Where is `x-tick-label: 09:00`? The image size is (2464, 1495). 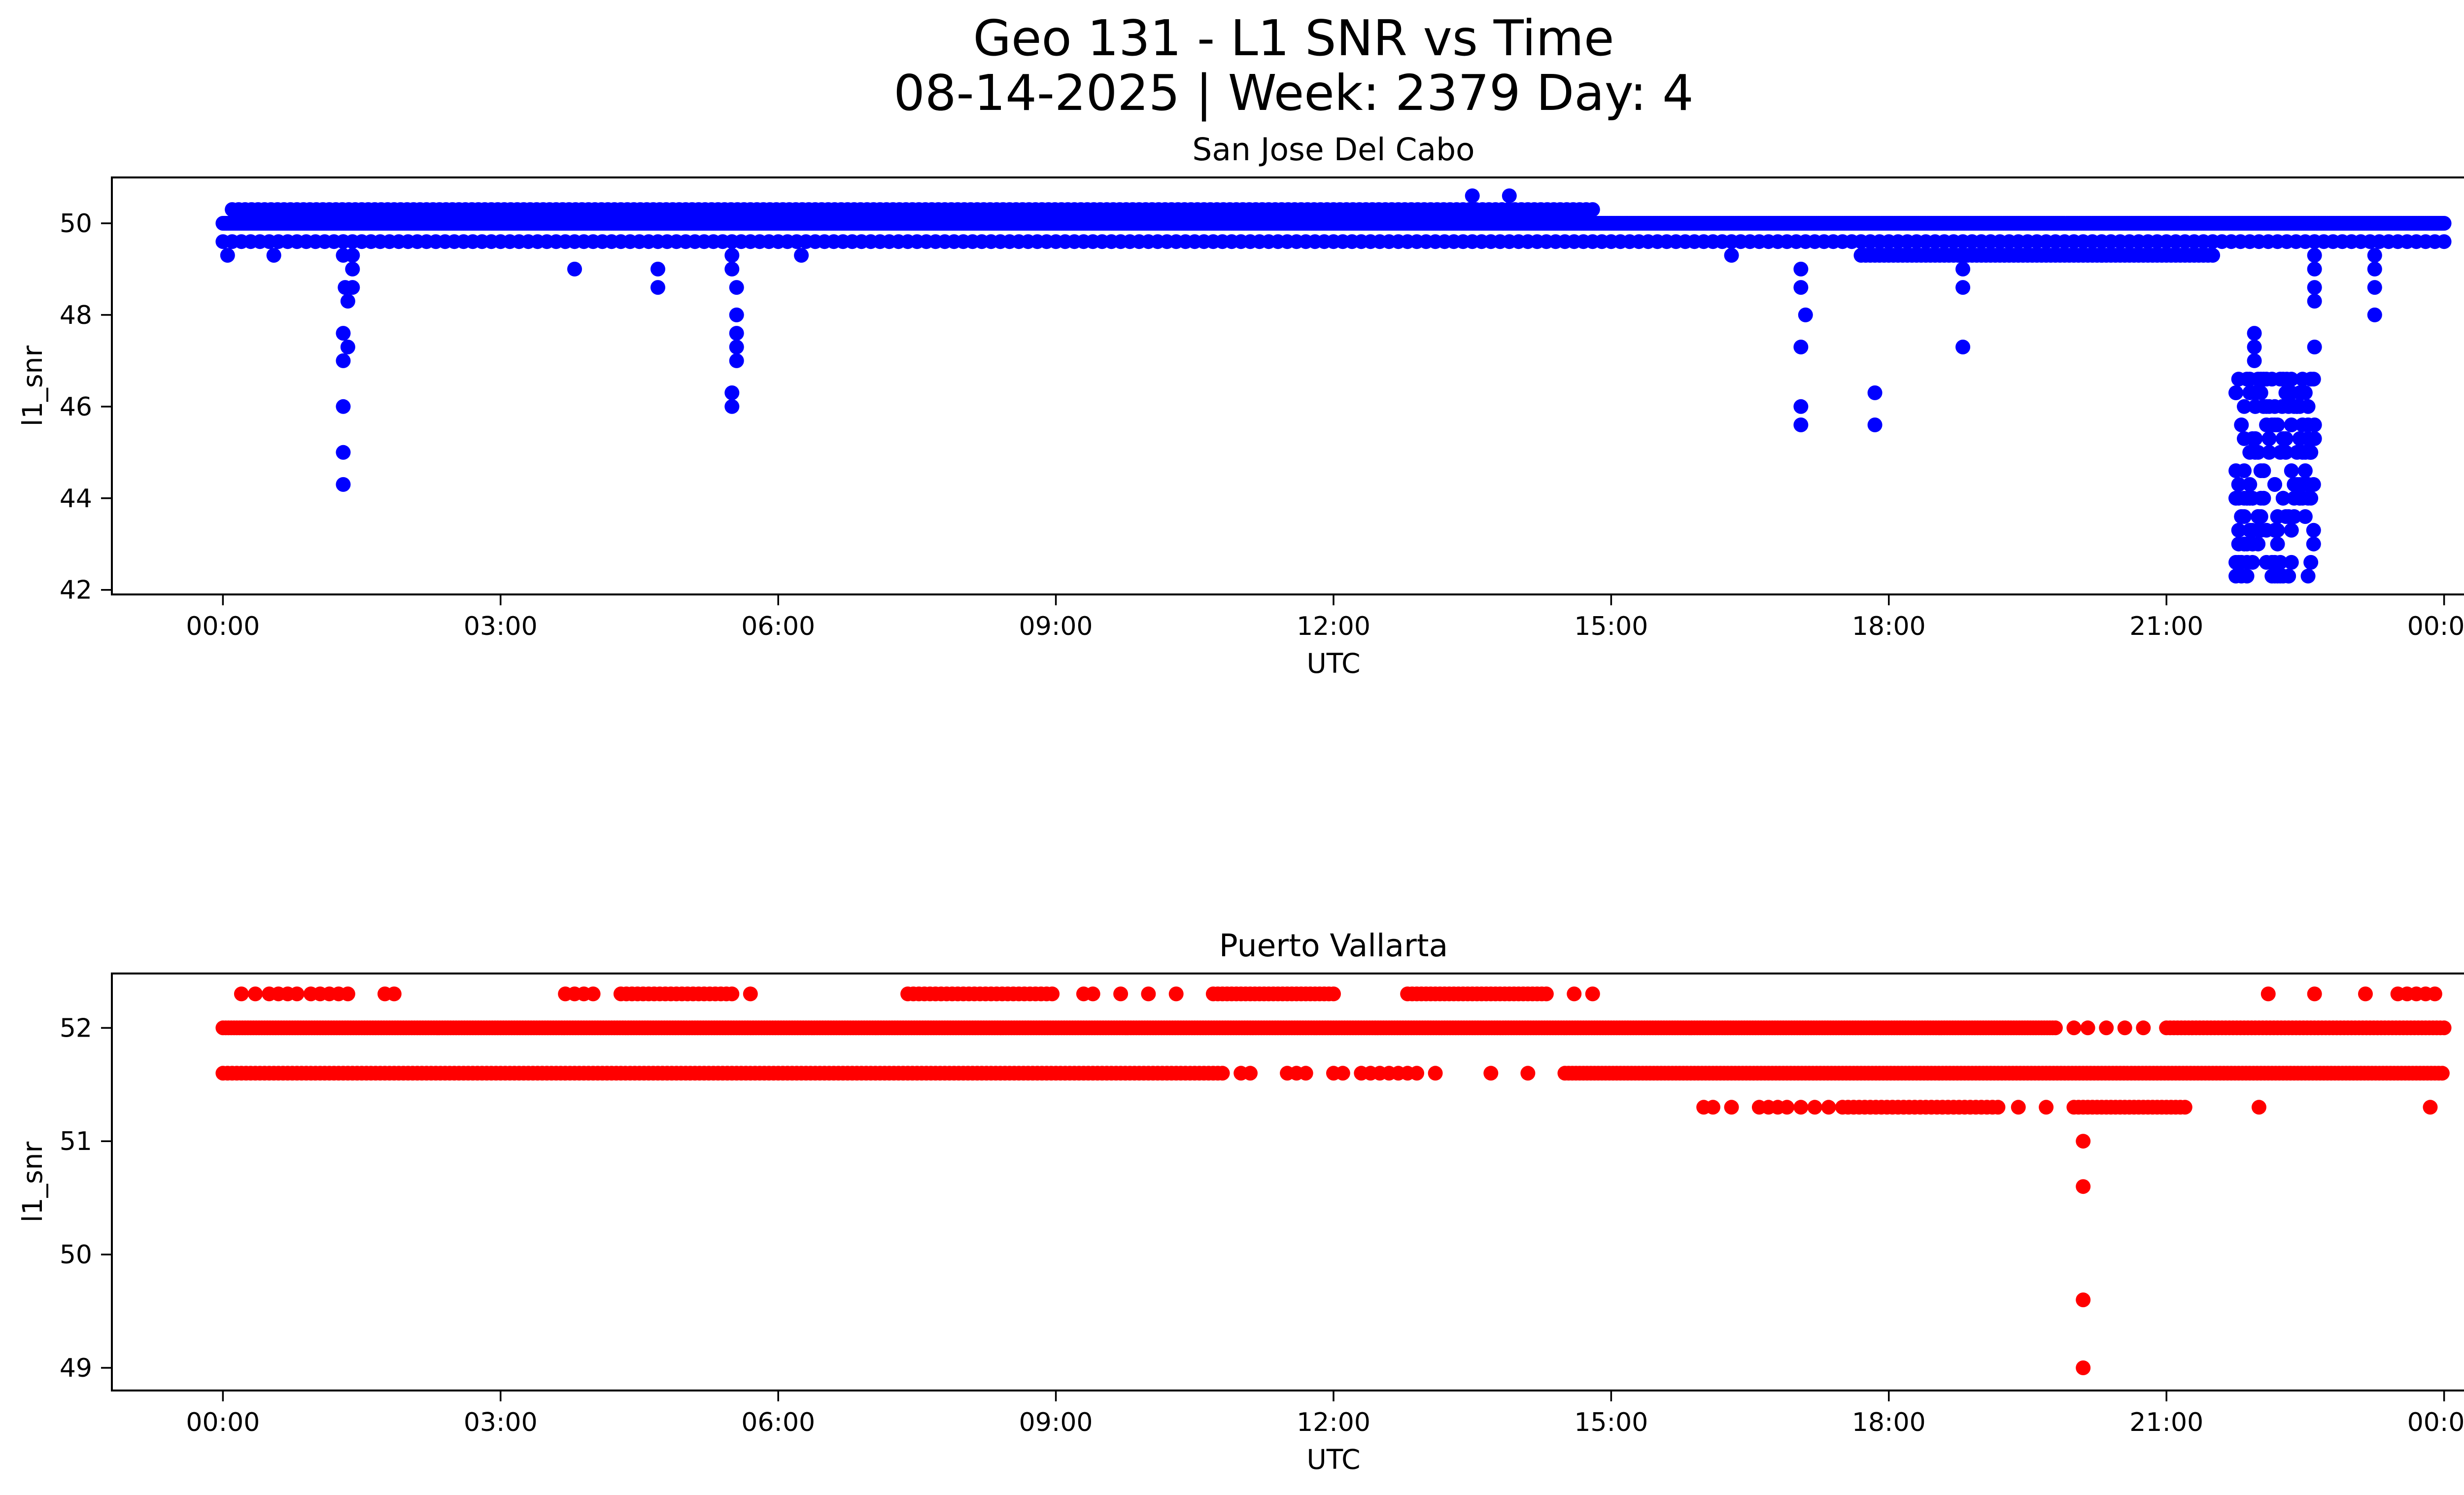
x-tick-label: 09:00 is located at coordinates (1056, 1422).